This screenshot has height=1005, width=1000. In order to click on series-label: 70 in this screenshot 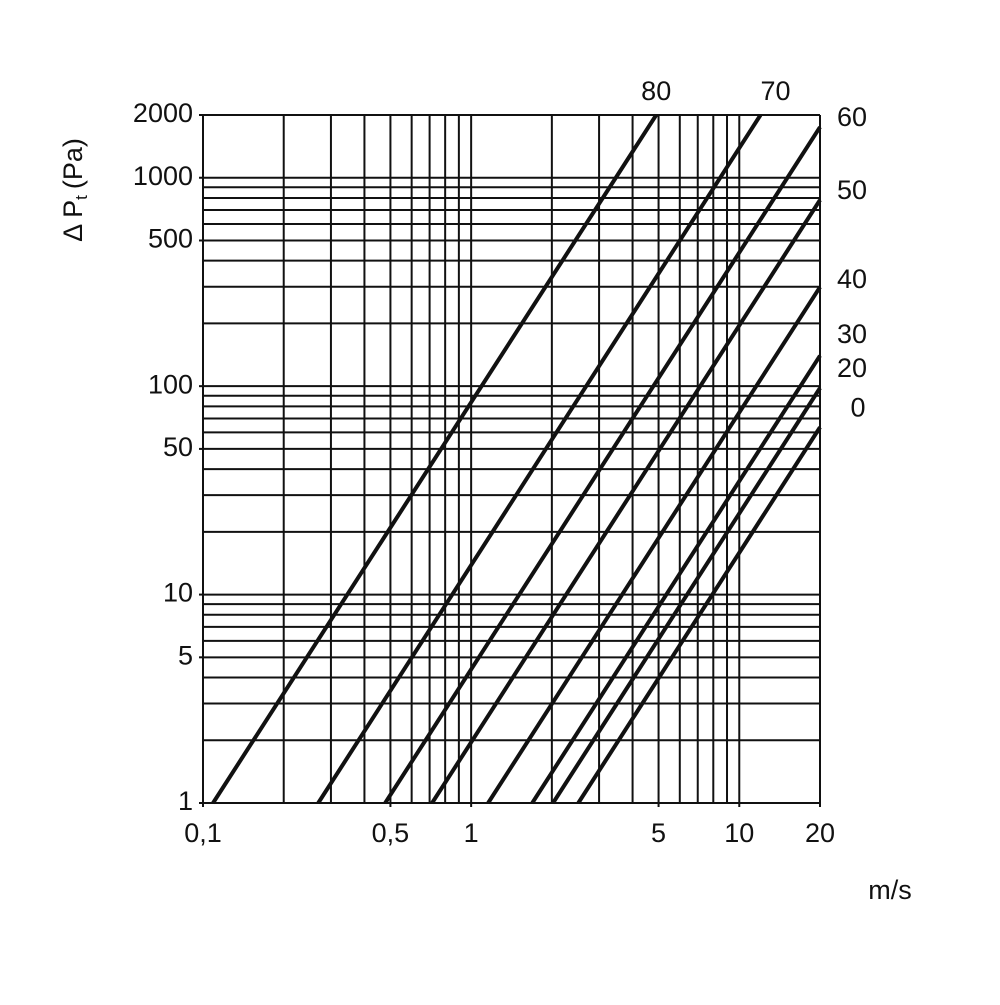, I will do `click(775, 91)`.